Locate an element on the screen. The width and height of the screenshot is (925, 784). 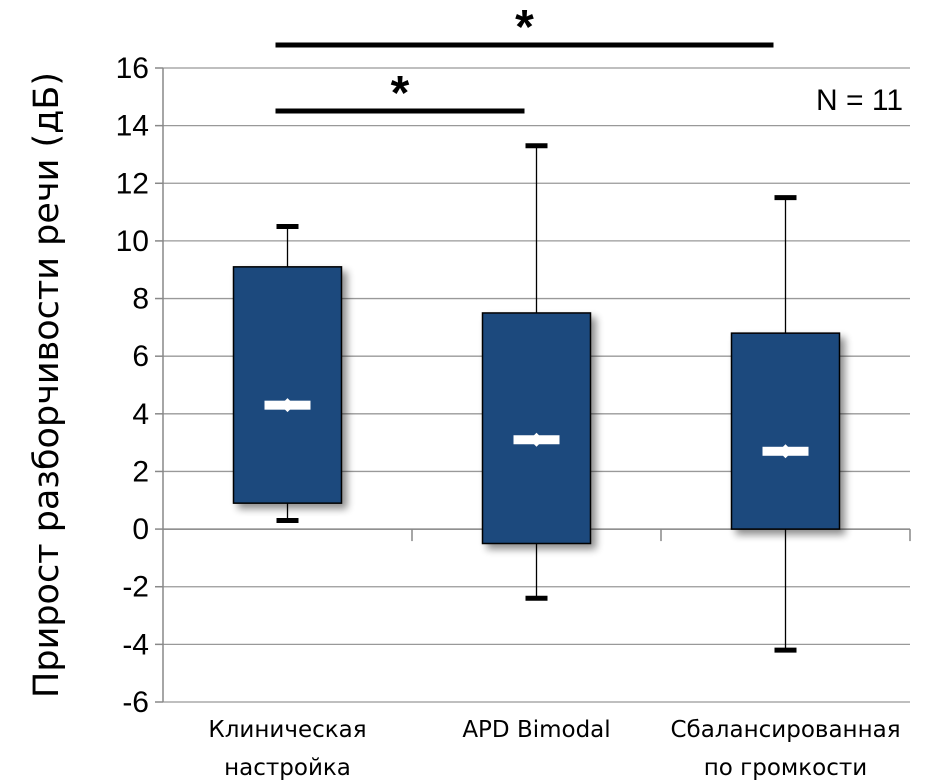
sample-size-annotation: N = 11 is located at coordinates (859, 100).